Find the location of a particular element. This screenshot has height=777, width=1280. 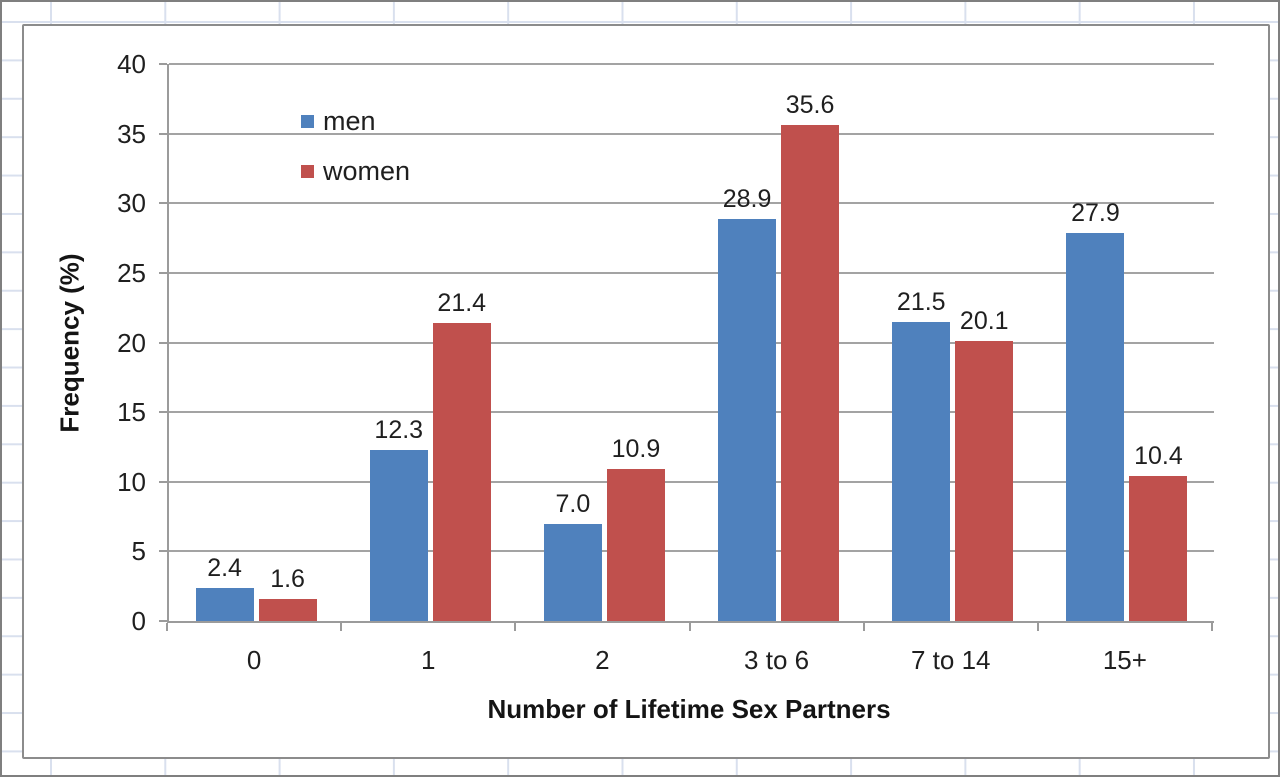

bar-value-men-7 to 14: 21.5 is located at coordinates (921, 301).